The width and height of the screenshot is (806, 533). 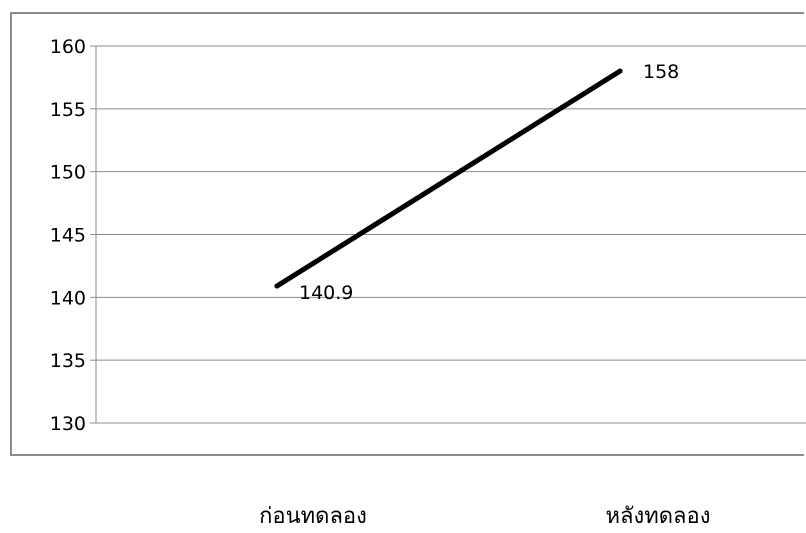 What do you see at coordinates (68, 173) in the screenshot?
I see `y-tick-label-150: 150` at bounding box center [68, 173].